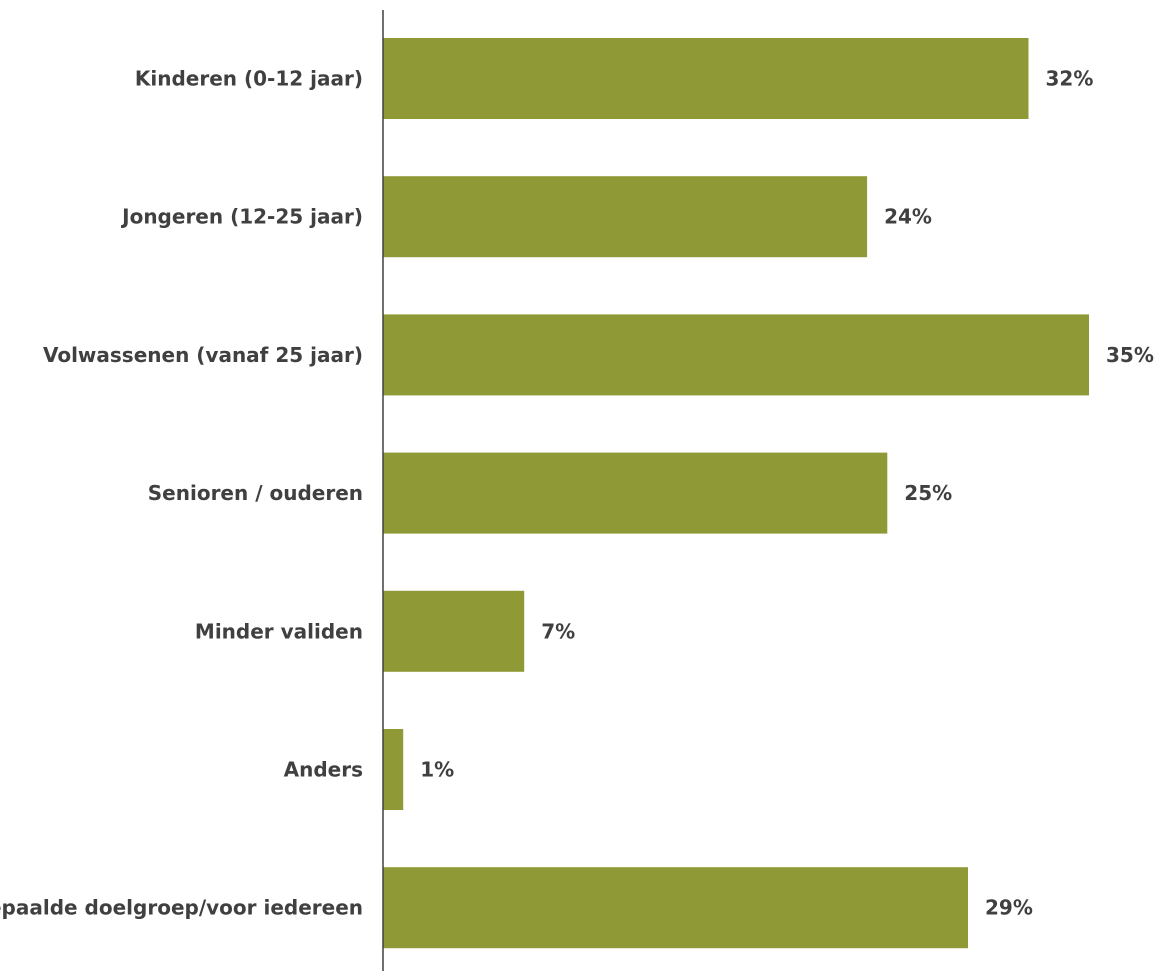 Image resolution: width=1165 pixels, height=976 pixels. What do you see at coordinates (323, 770) in the screenshot?
I see `category-label-5: Anders` at bounding box center [323, 770].